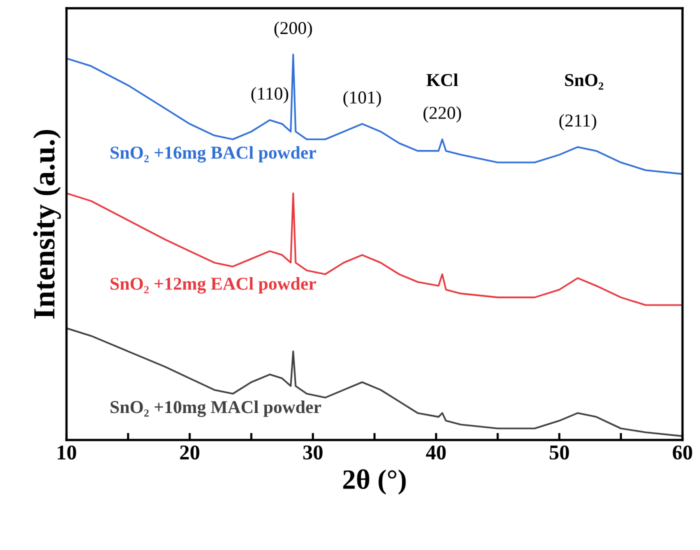 The image size is (700, 550). Describe the element at coordinates (436, 452) in the screenshot. I see `x-tick-label: 40` at that location.